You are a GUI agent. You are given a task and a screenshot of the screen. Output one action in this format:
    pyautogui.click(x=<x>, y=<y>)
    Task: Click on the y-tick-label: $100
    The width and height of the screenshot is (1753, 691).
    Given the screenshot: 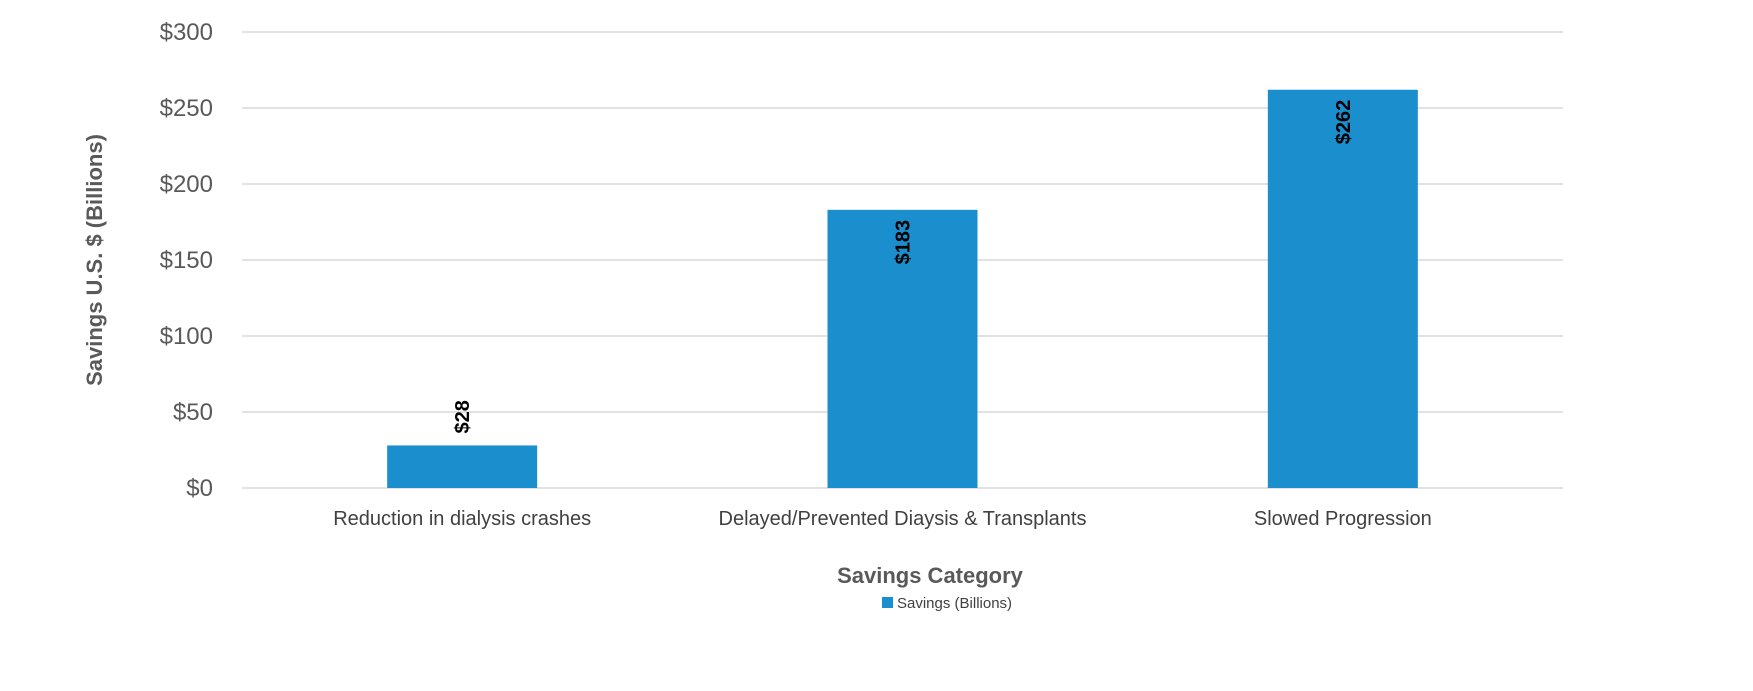 What is the action you would take?
    pyautogui.click(x=186, y=336)
    